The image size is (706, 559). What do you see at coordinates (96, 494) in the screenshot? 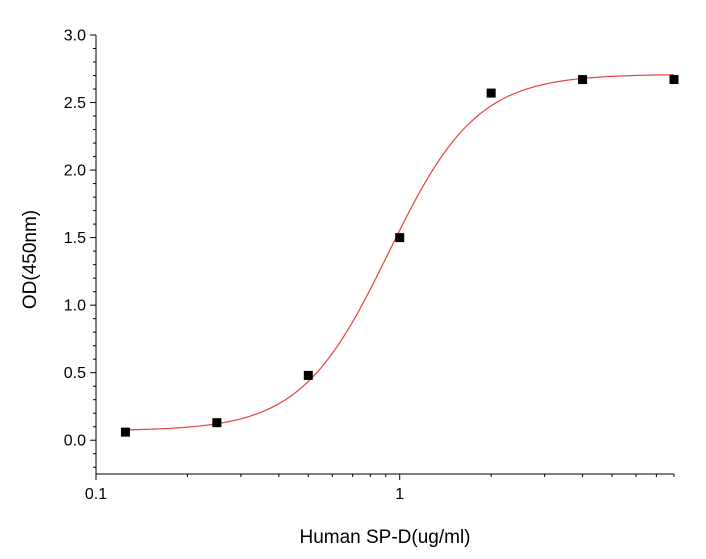
I see `x-tick-label: 0.1` at bounding box center [96, 494].